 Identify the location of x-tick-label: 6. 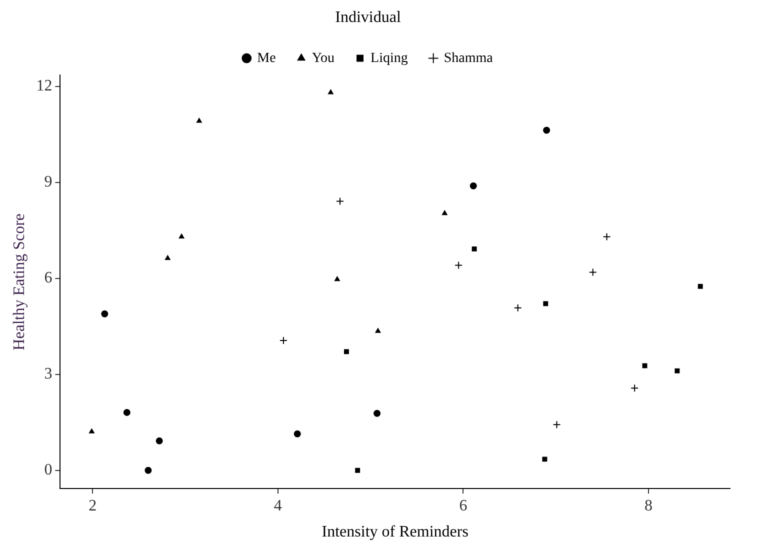
(463, 505).